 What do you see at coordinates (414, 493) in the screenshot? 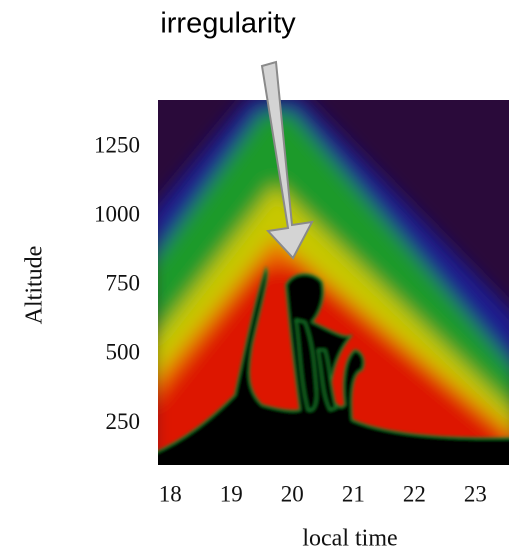
I see `x-tick-label: 22` at bounding box center [414, 493].